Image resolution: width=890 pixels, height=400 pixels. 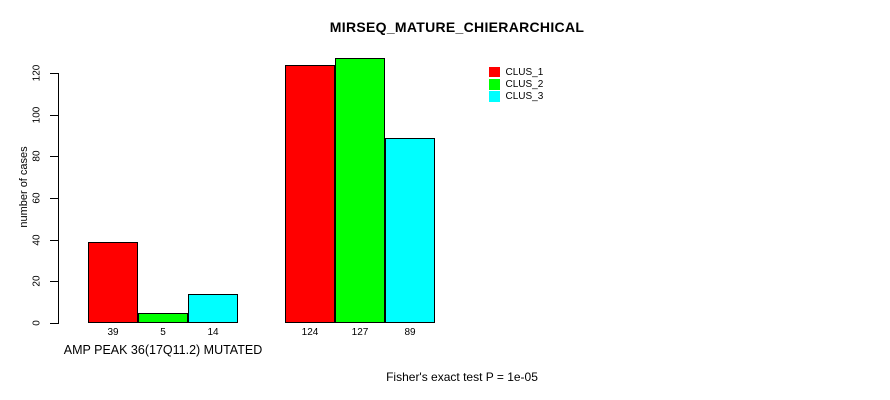 I want to click on bar-clus_3-group1, so click(x=213, y=308).